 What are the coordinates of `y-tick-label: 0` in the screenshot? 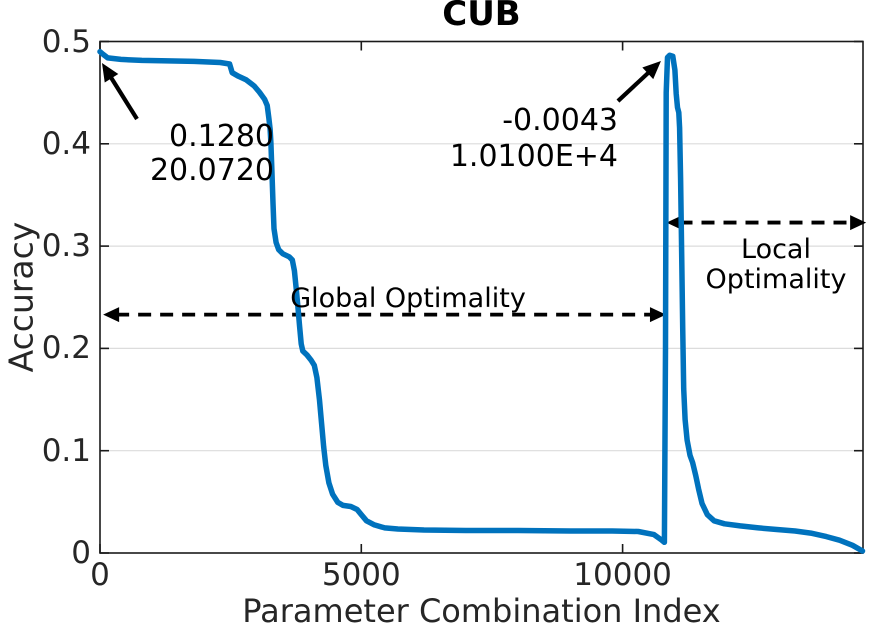 It's located at (81, 553).